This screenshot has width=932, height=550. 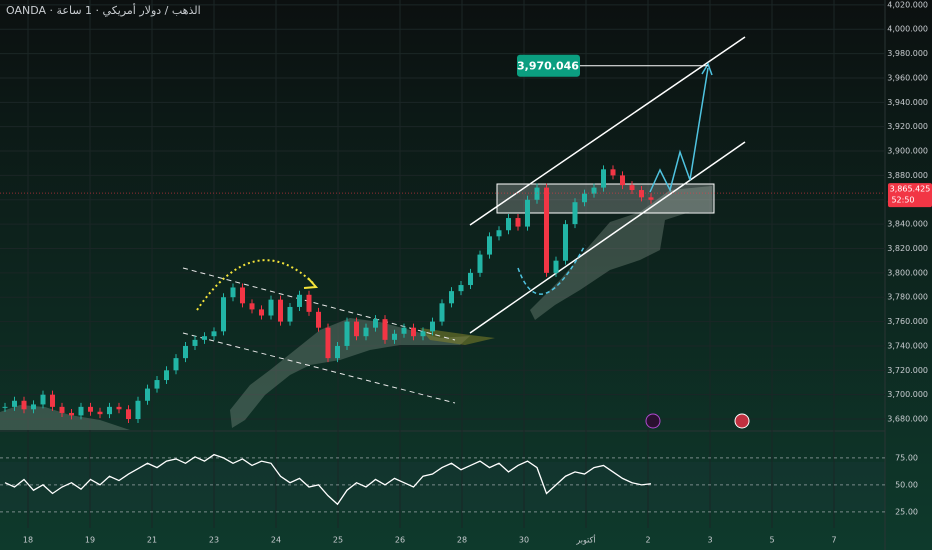 I want to click on x-tick-label: 7, so click(x=833, y=540).